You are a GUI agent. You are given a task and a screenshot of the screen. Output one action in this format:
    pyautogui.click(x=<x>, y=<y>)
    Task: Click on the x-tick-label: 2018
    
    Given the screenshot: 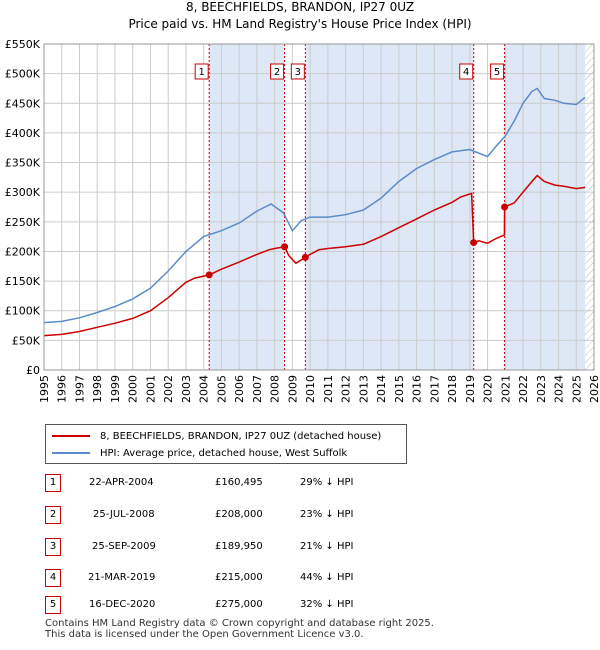 What is the action you would take?
    pyautogui.click(x=452, y=389)
    